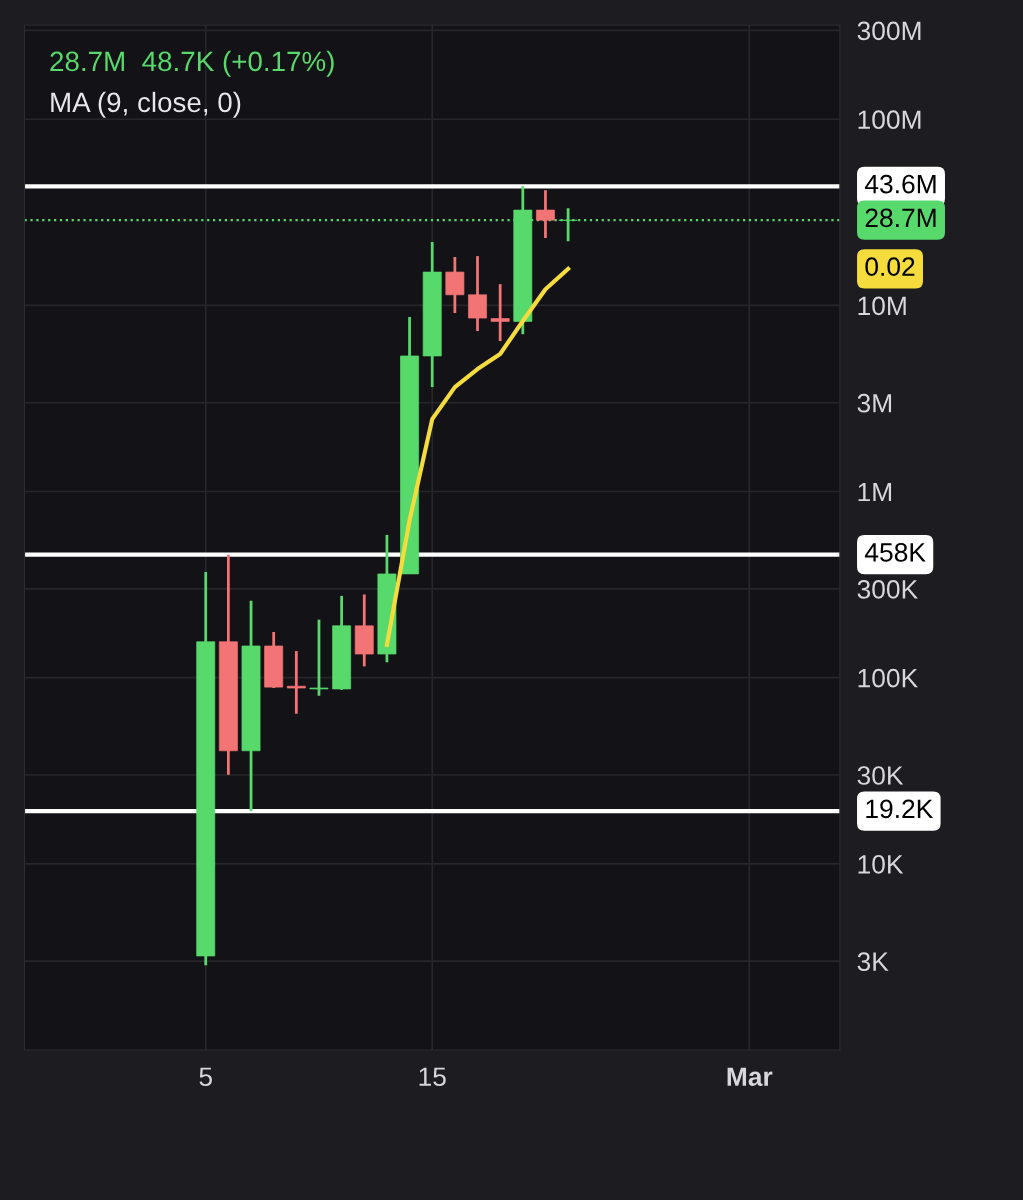  What do you see at coordinates (146, 104) in the screenshot?
I see `text: MA (9, close, 0)` at bounding box center [146, 104].